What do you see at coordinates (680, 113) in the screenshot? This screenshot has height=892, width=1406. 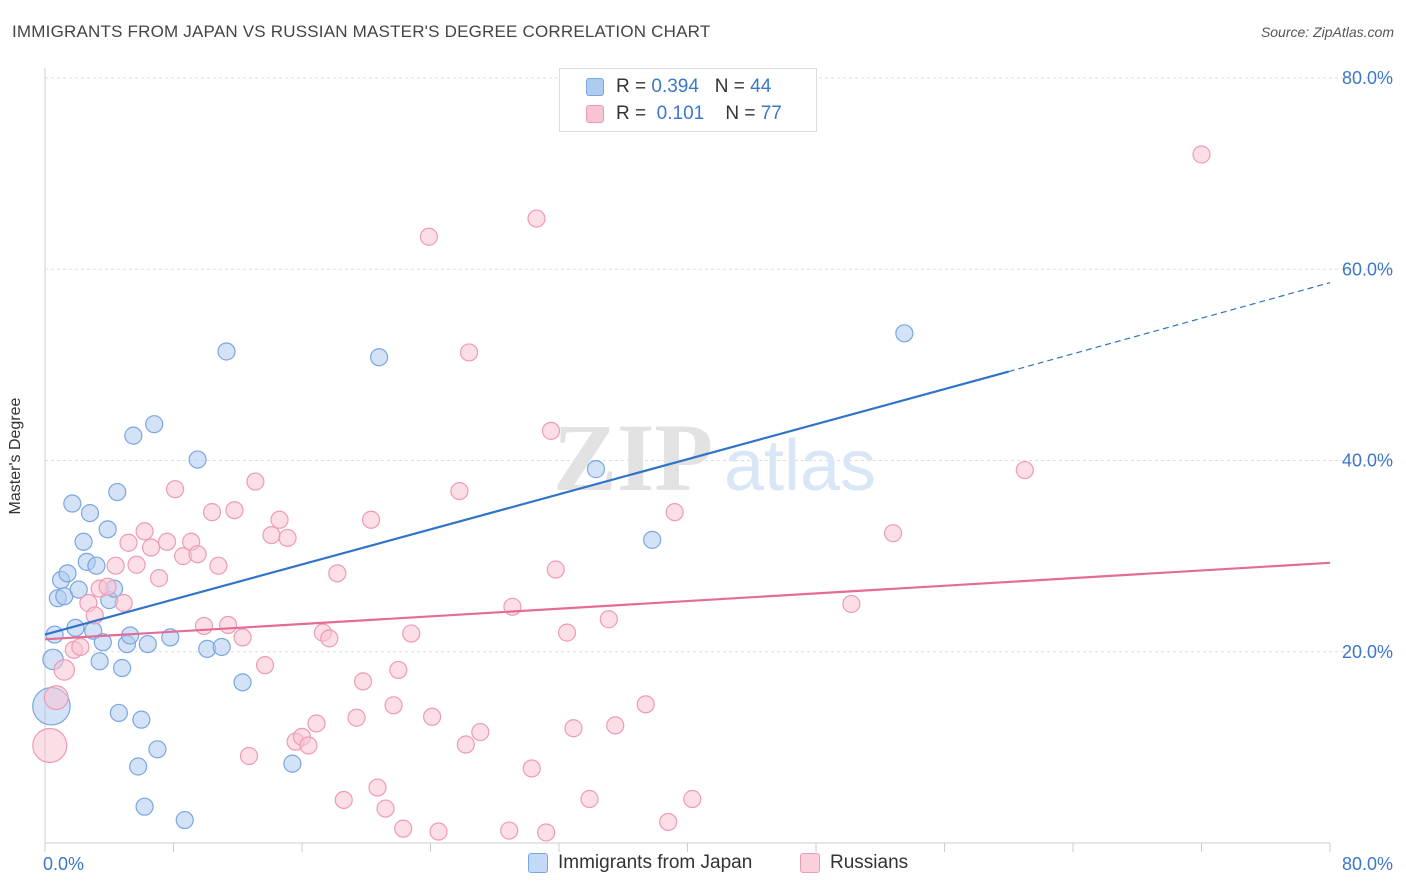 I see `legend-r-value: 0.101` at bounding box center [680, 113].